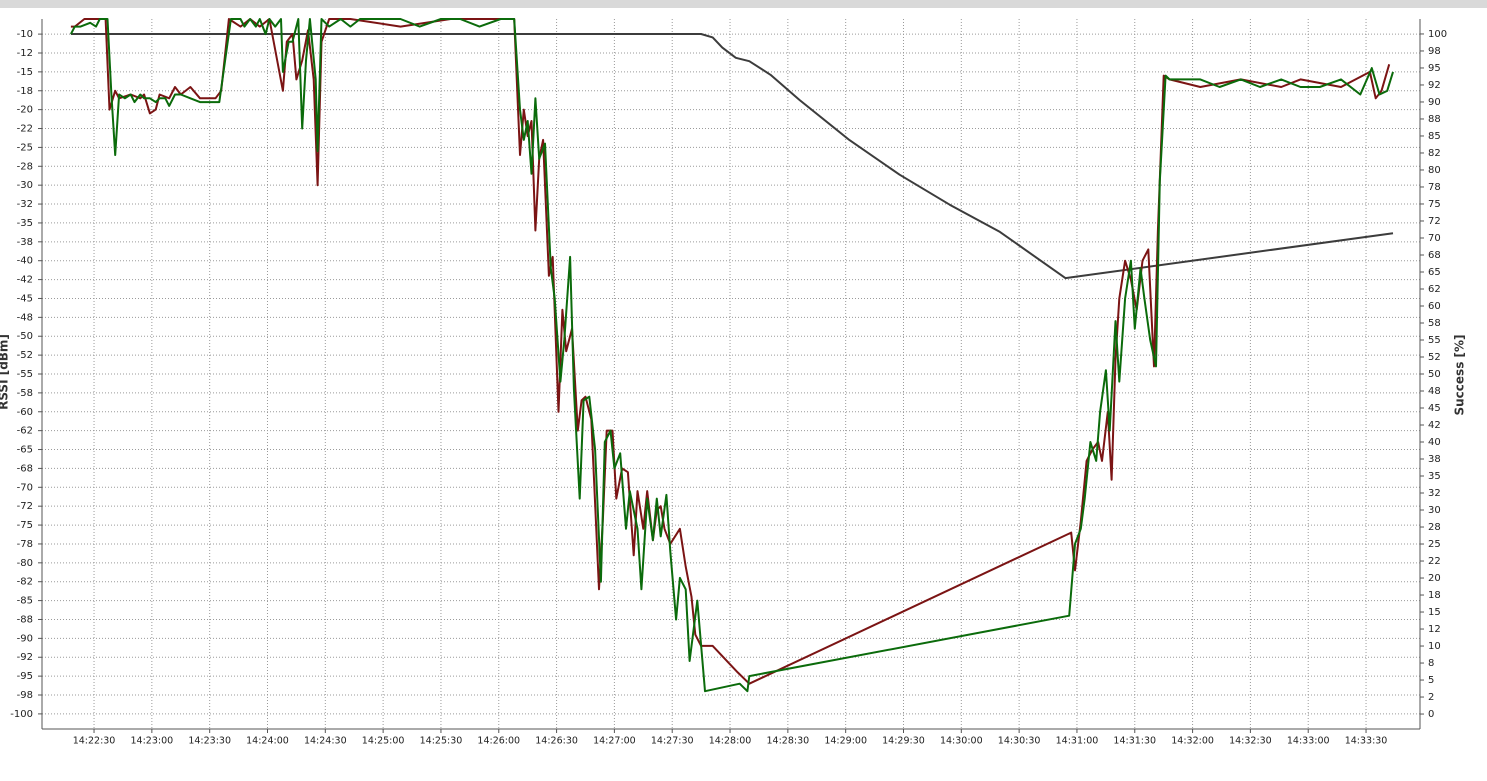 Image resolution: width=1487 pixels, height=781 pixels. Describe the element at coordinates (1434, 85) in the screenshot. I see `y2-tick-label: 92` at that location.